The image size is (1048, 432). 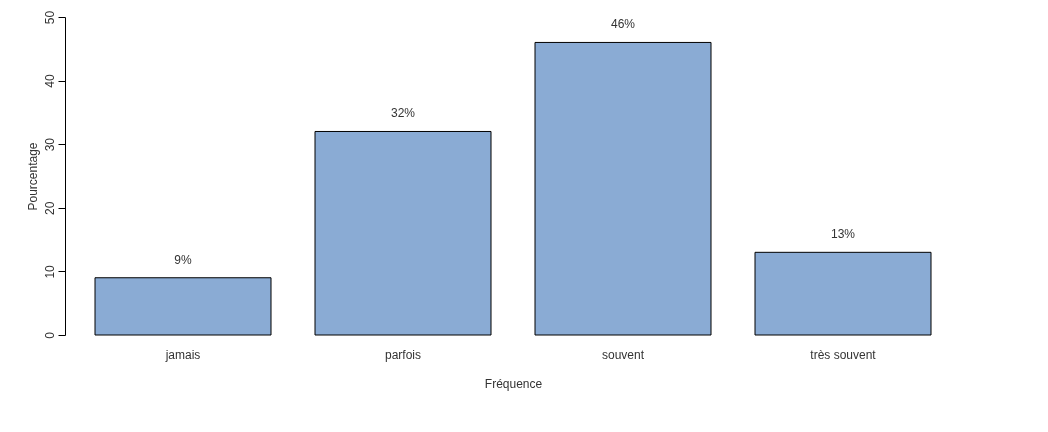 I want to click on data-label: 13%, so click(x=843, y=234).